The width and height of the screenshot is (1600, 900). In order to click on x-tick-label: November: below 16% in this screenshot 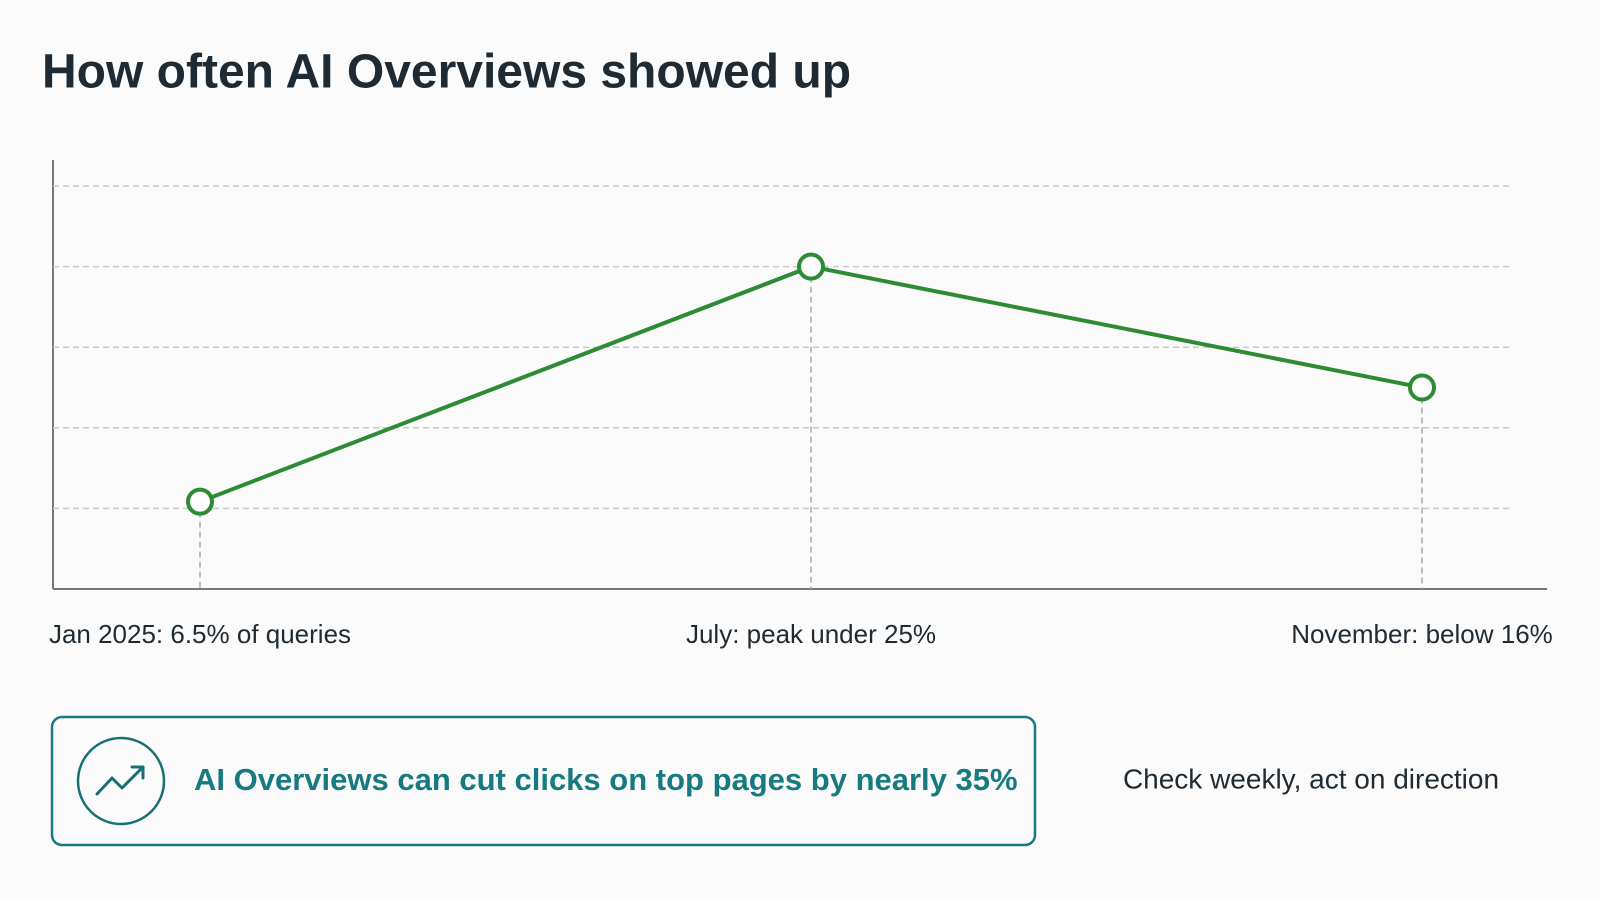, I will do `click(1422, 634)`.